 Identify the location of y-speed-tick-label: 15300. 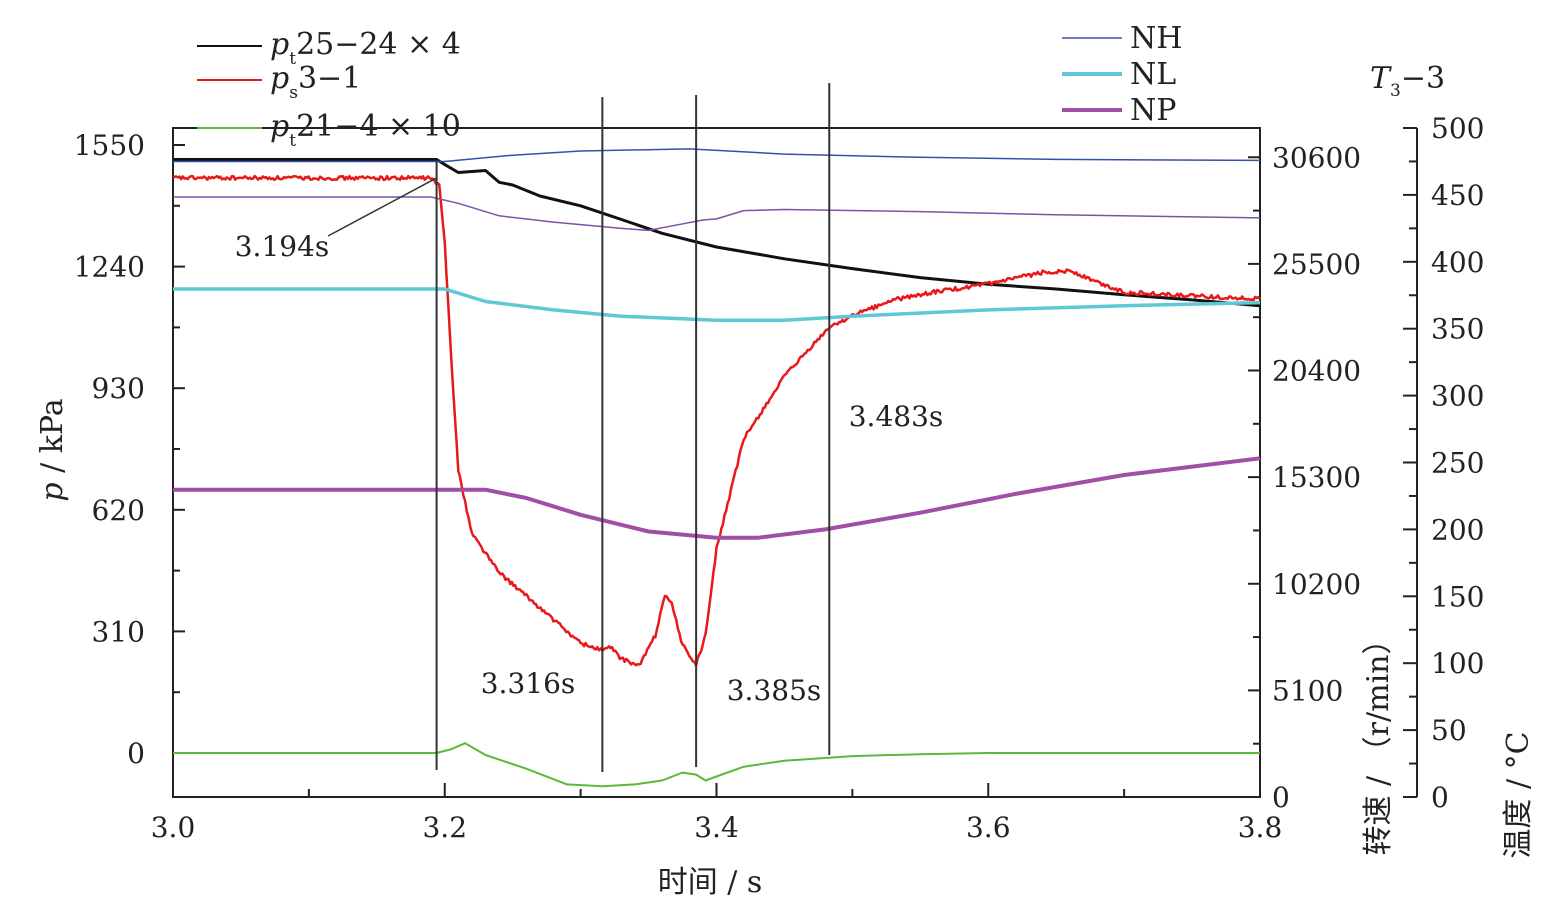
(1316, 477).